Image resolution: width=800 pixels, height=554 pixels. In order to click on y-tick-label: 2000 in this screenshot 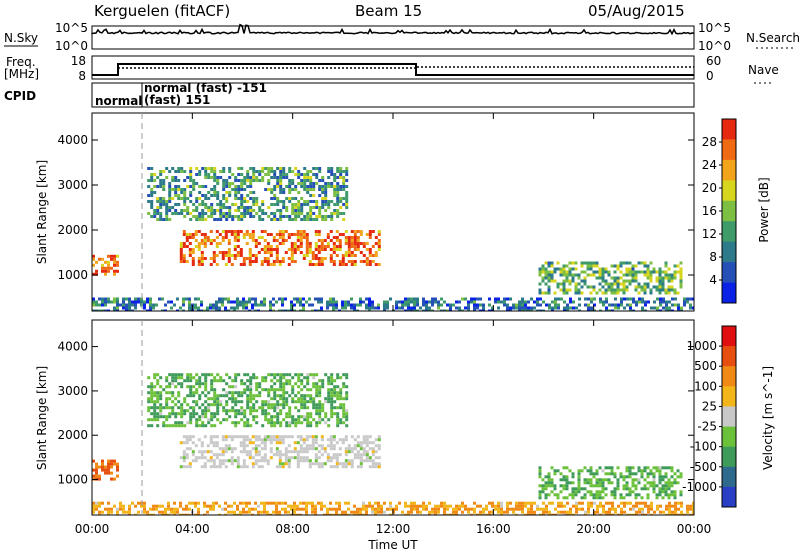, I will do `click(72, 230)`.